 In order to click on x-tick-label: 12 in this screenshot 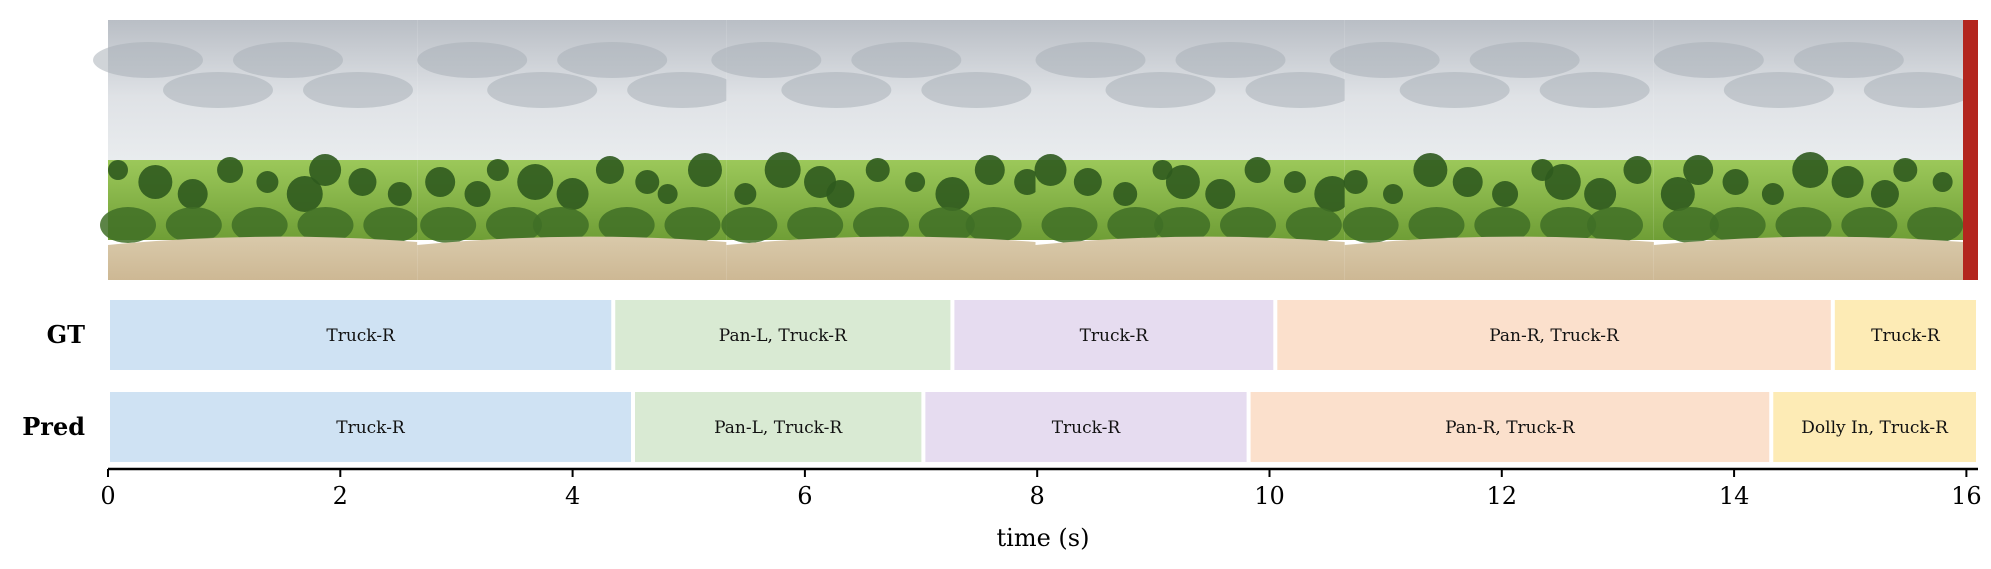, I will do `click(1502, 496)`.